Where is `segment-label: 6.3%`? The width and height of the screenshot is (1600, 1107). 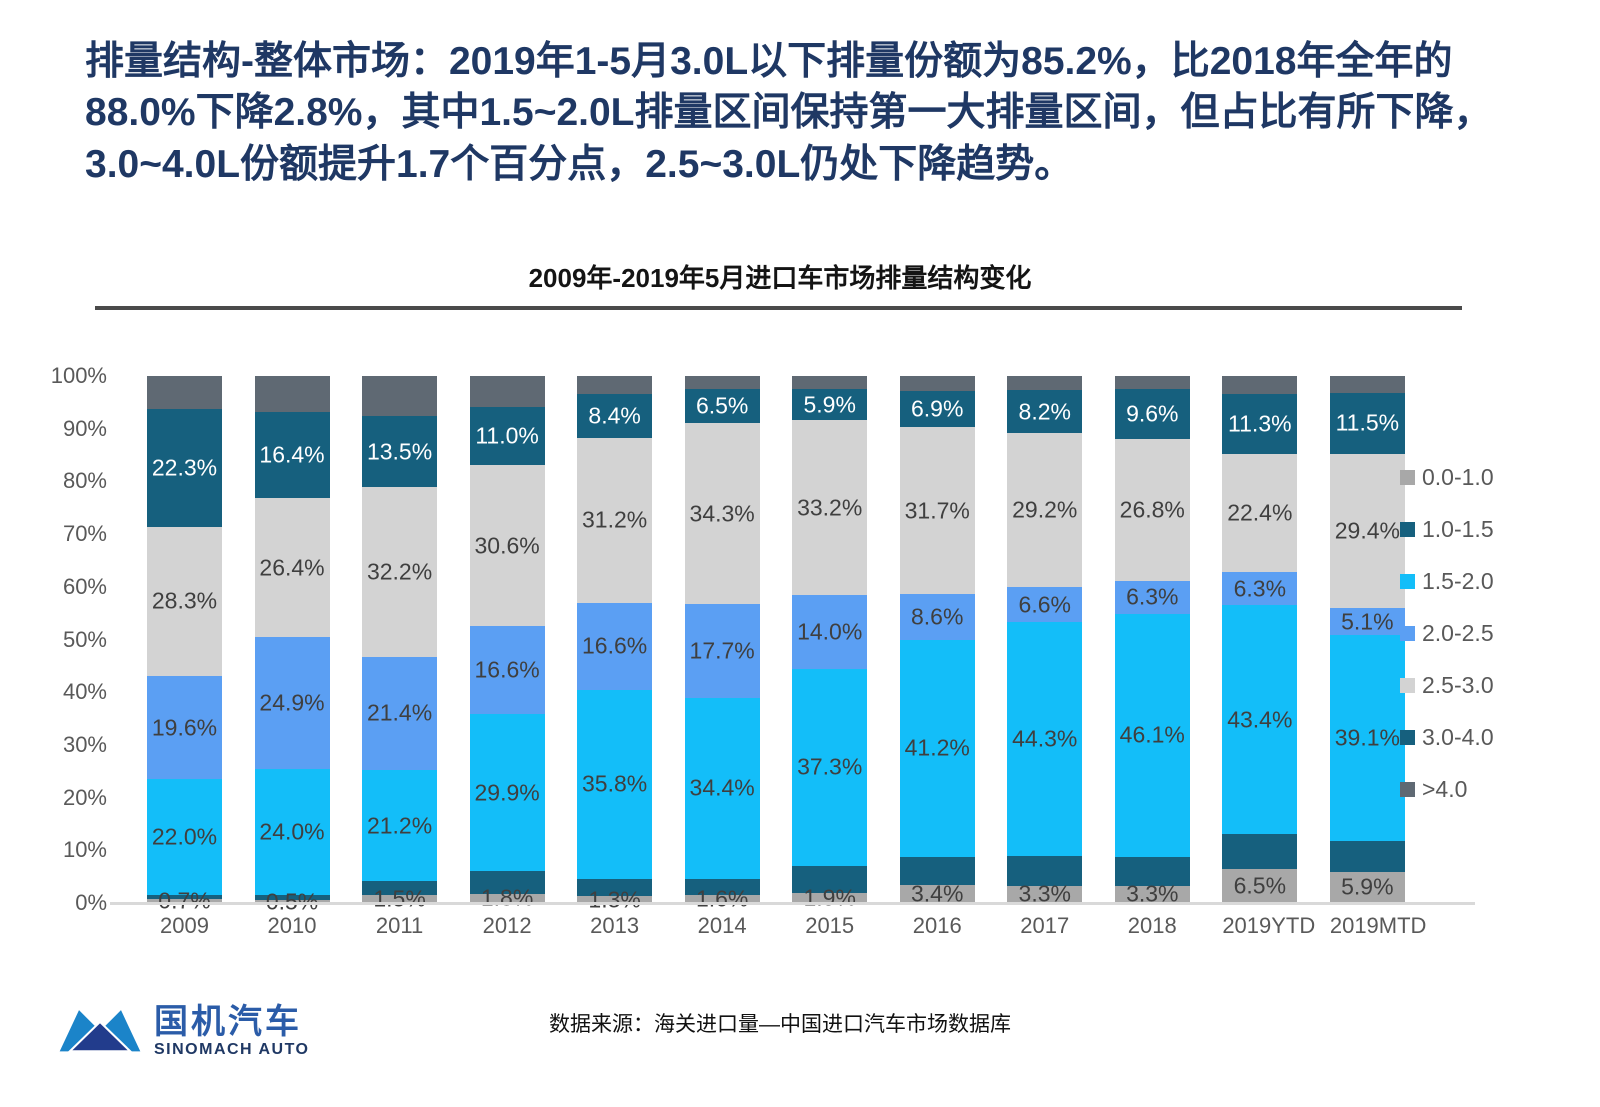 segment-label: 6.3% is located at coordinates (1260, 588).